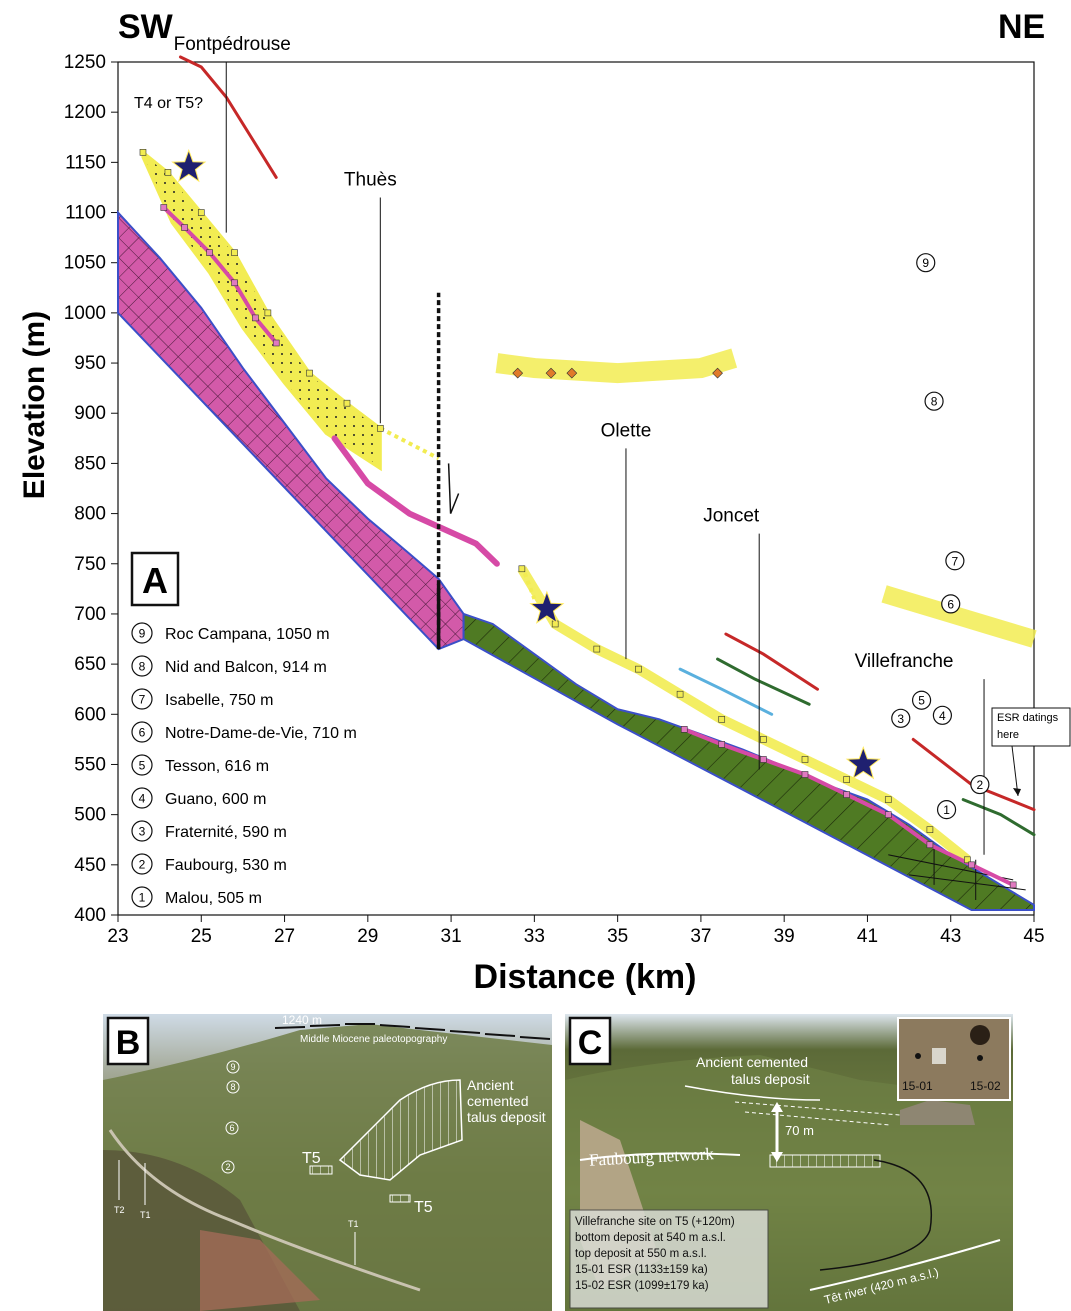 The width and height of the screenshot is (1071, 1311). I want to click on x-tick-label: 29, so click(367, 936).